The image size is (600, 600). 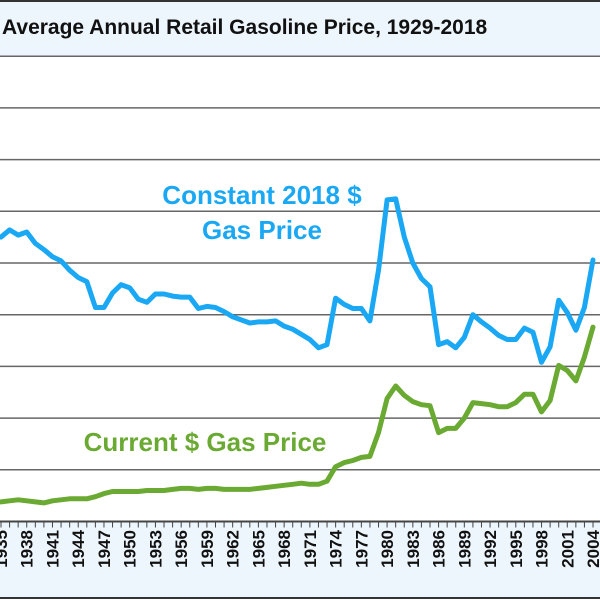 I want to click on x-tick-label: 1935, so click(x=5, y=549).